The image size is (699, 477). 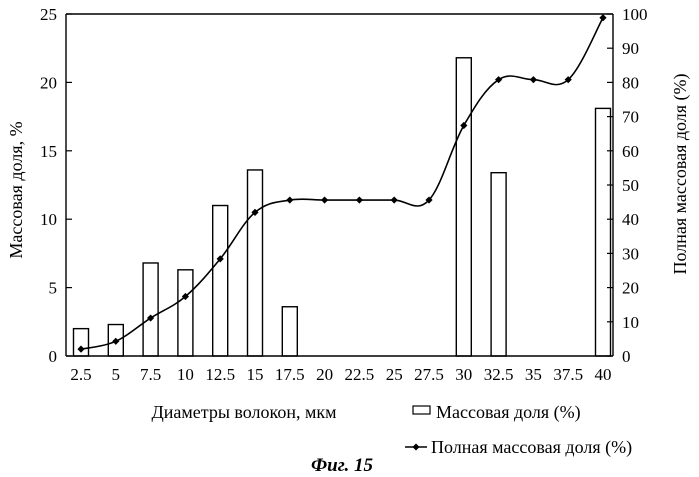 I want to click on legend-line-marker, so click(x=416, y=447).